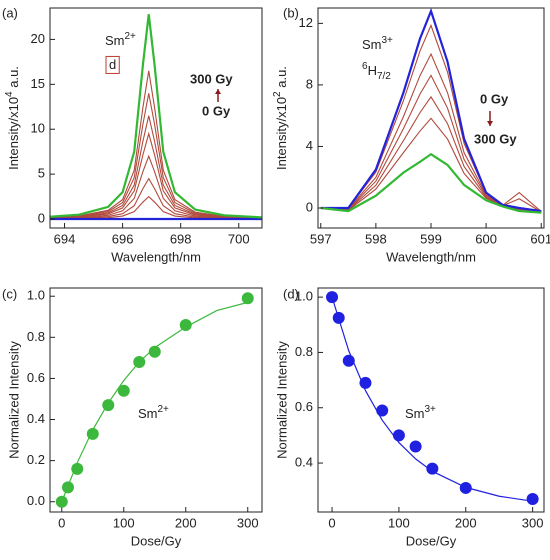  I want to click on y-axis-label: Intensity/x104 a.u., so click(13, 118).